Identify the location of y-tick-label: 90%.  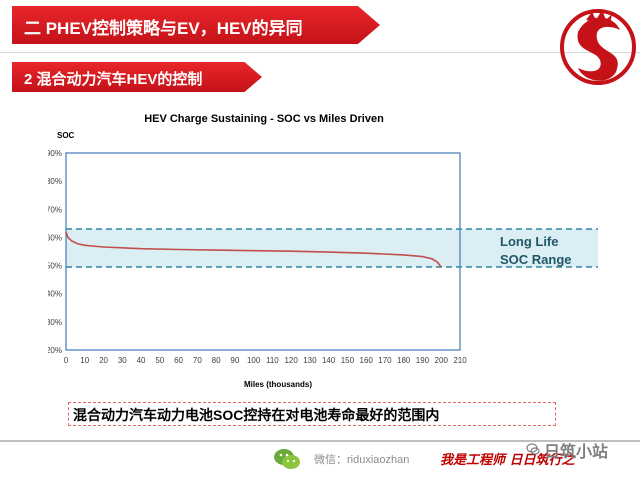
(55, 153).